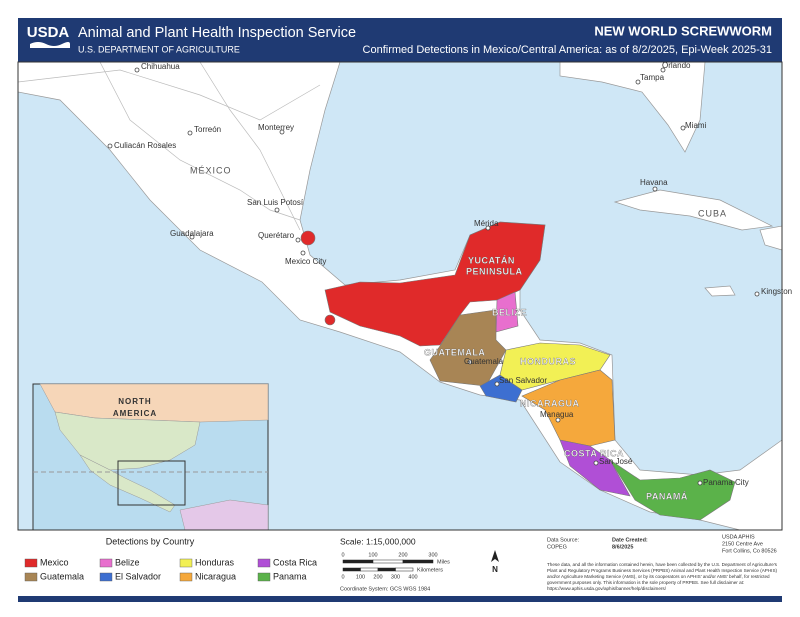  Describe the element at coordinates (654, 182) in the screenshot. I see `map-label: Havana` at that location.